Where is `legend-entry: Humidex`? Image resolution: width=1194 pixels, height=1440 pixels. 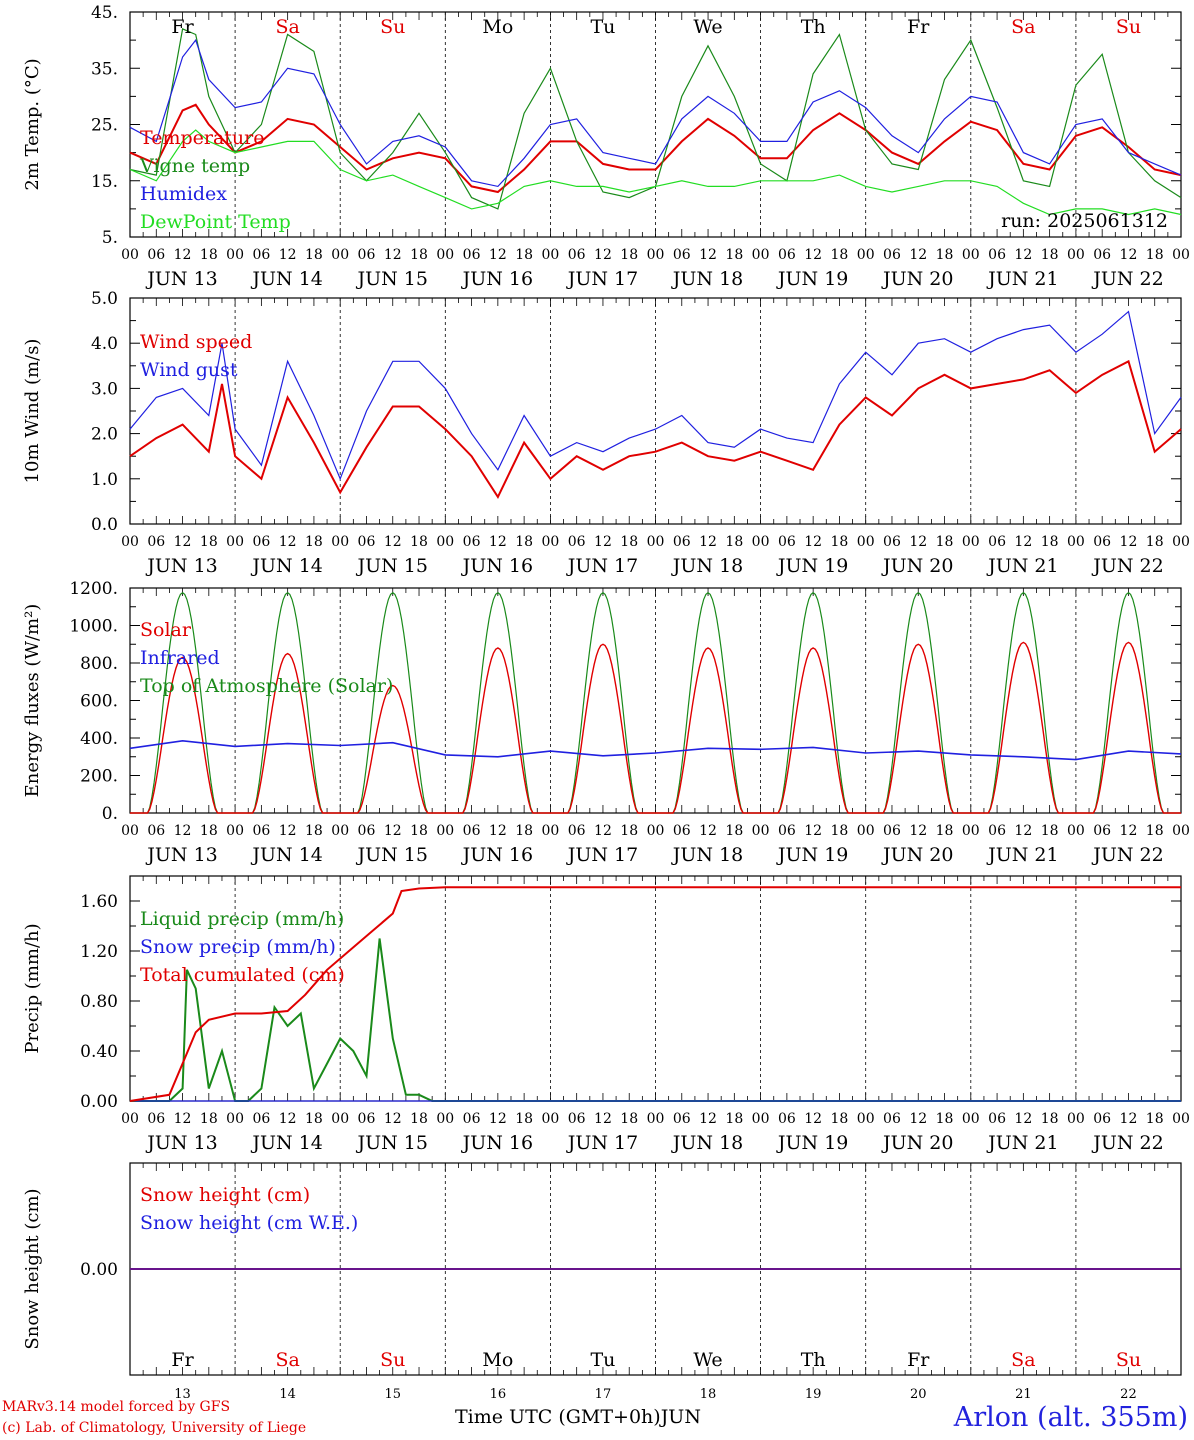 legend-entry: Humidex is located at coordinates (183, 194).